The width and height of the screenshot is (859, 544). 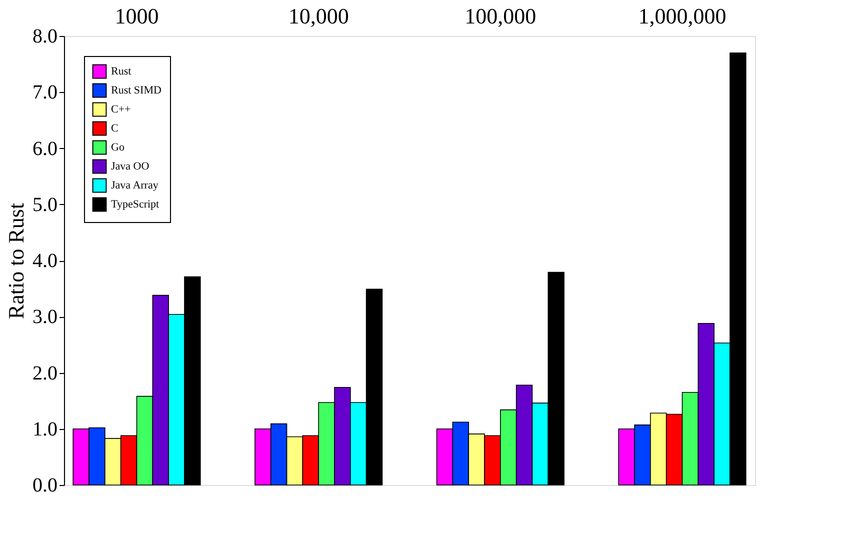 I want to click on y-tick-label: 5.0, so click(x=45, y=205).